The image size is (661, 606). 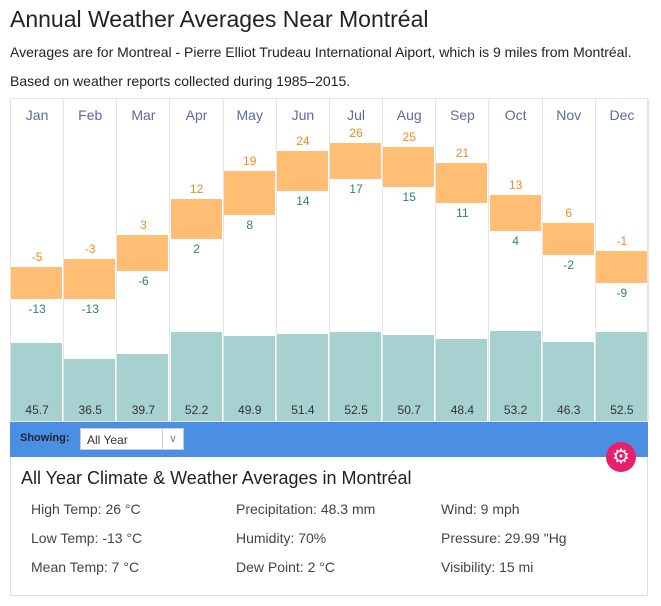 I want to click on month-label: May, so click(x=249, y=115).